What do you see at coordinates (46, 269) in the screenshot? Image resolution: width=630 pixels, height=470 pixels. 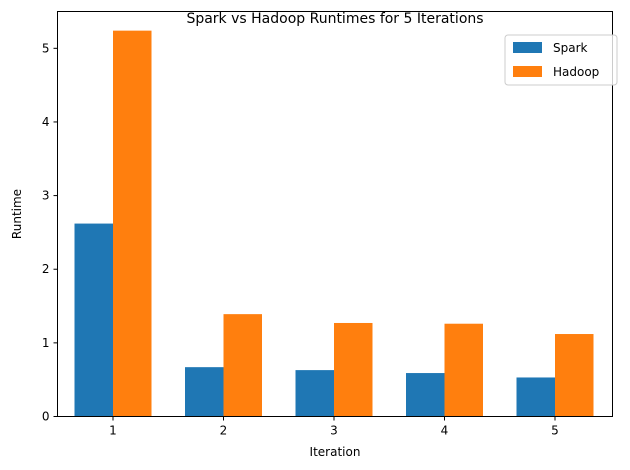 I see `y-tick-label: 2` at bounding box center [46, 269].